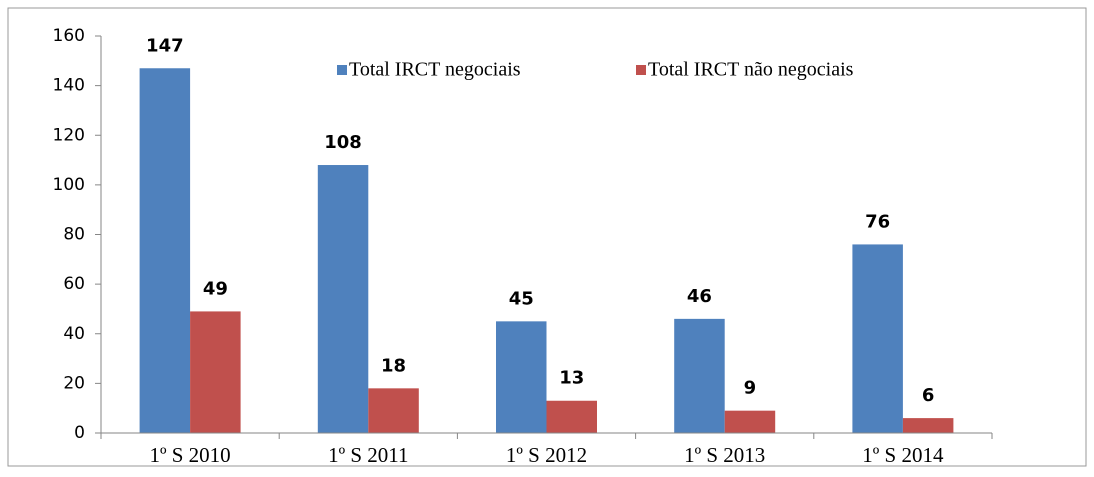  I want to click on x-tick-label: 1º S 2011, so click(368, 455).